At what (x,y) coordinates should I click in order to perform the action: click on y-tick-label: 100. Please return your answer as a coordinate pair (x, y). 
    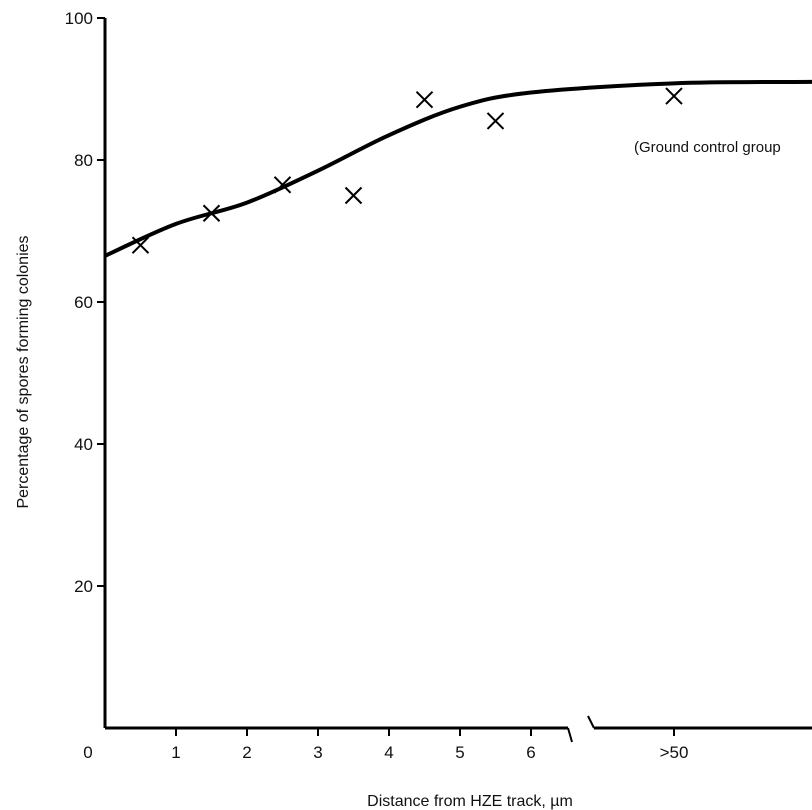
    Looking at the image, I should click on (79, 18).